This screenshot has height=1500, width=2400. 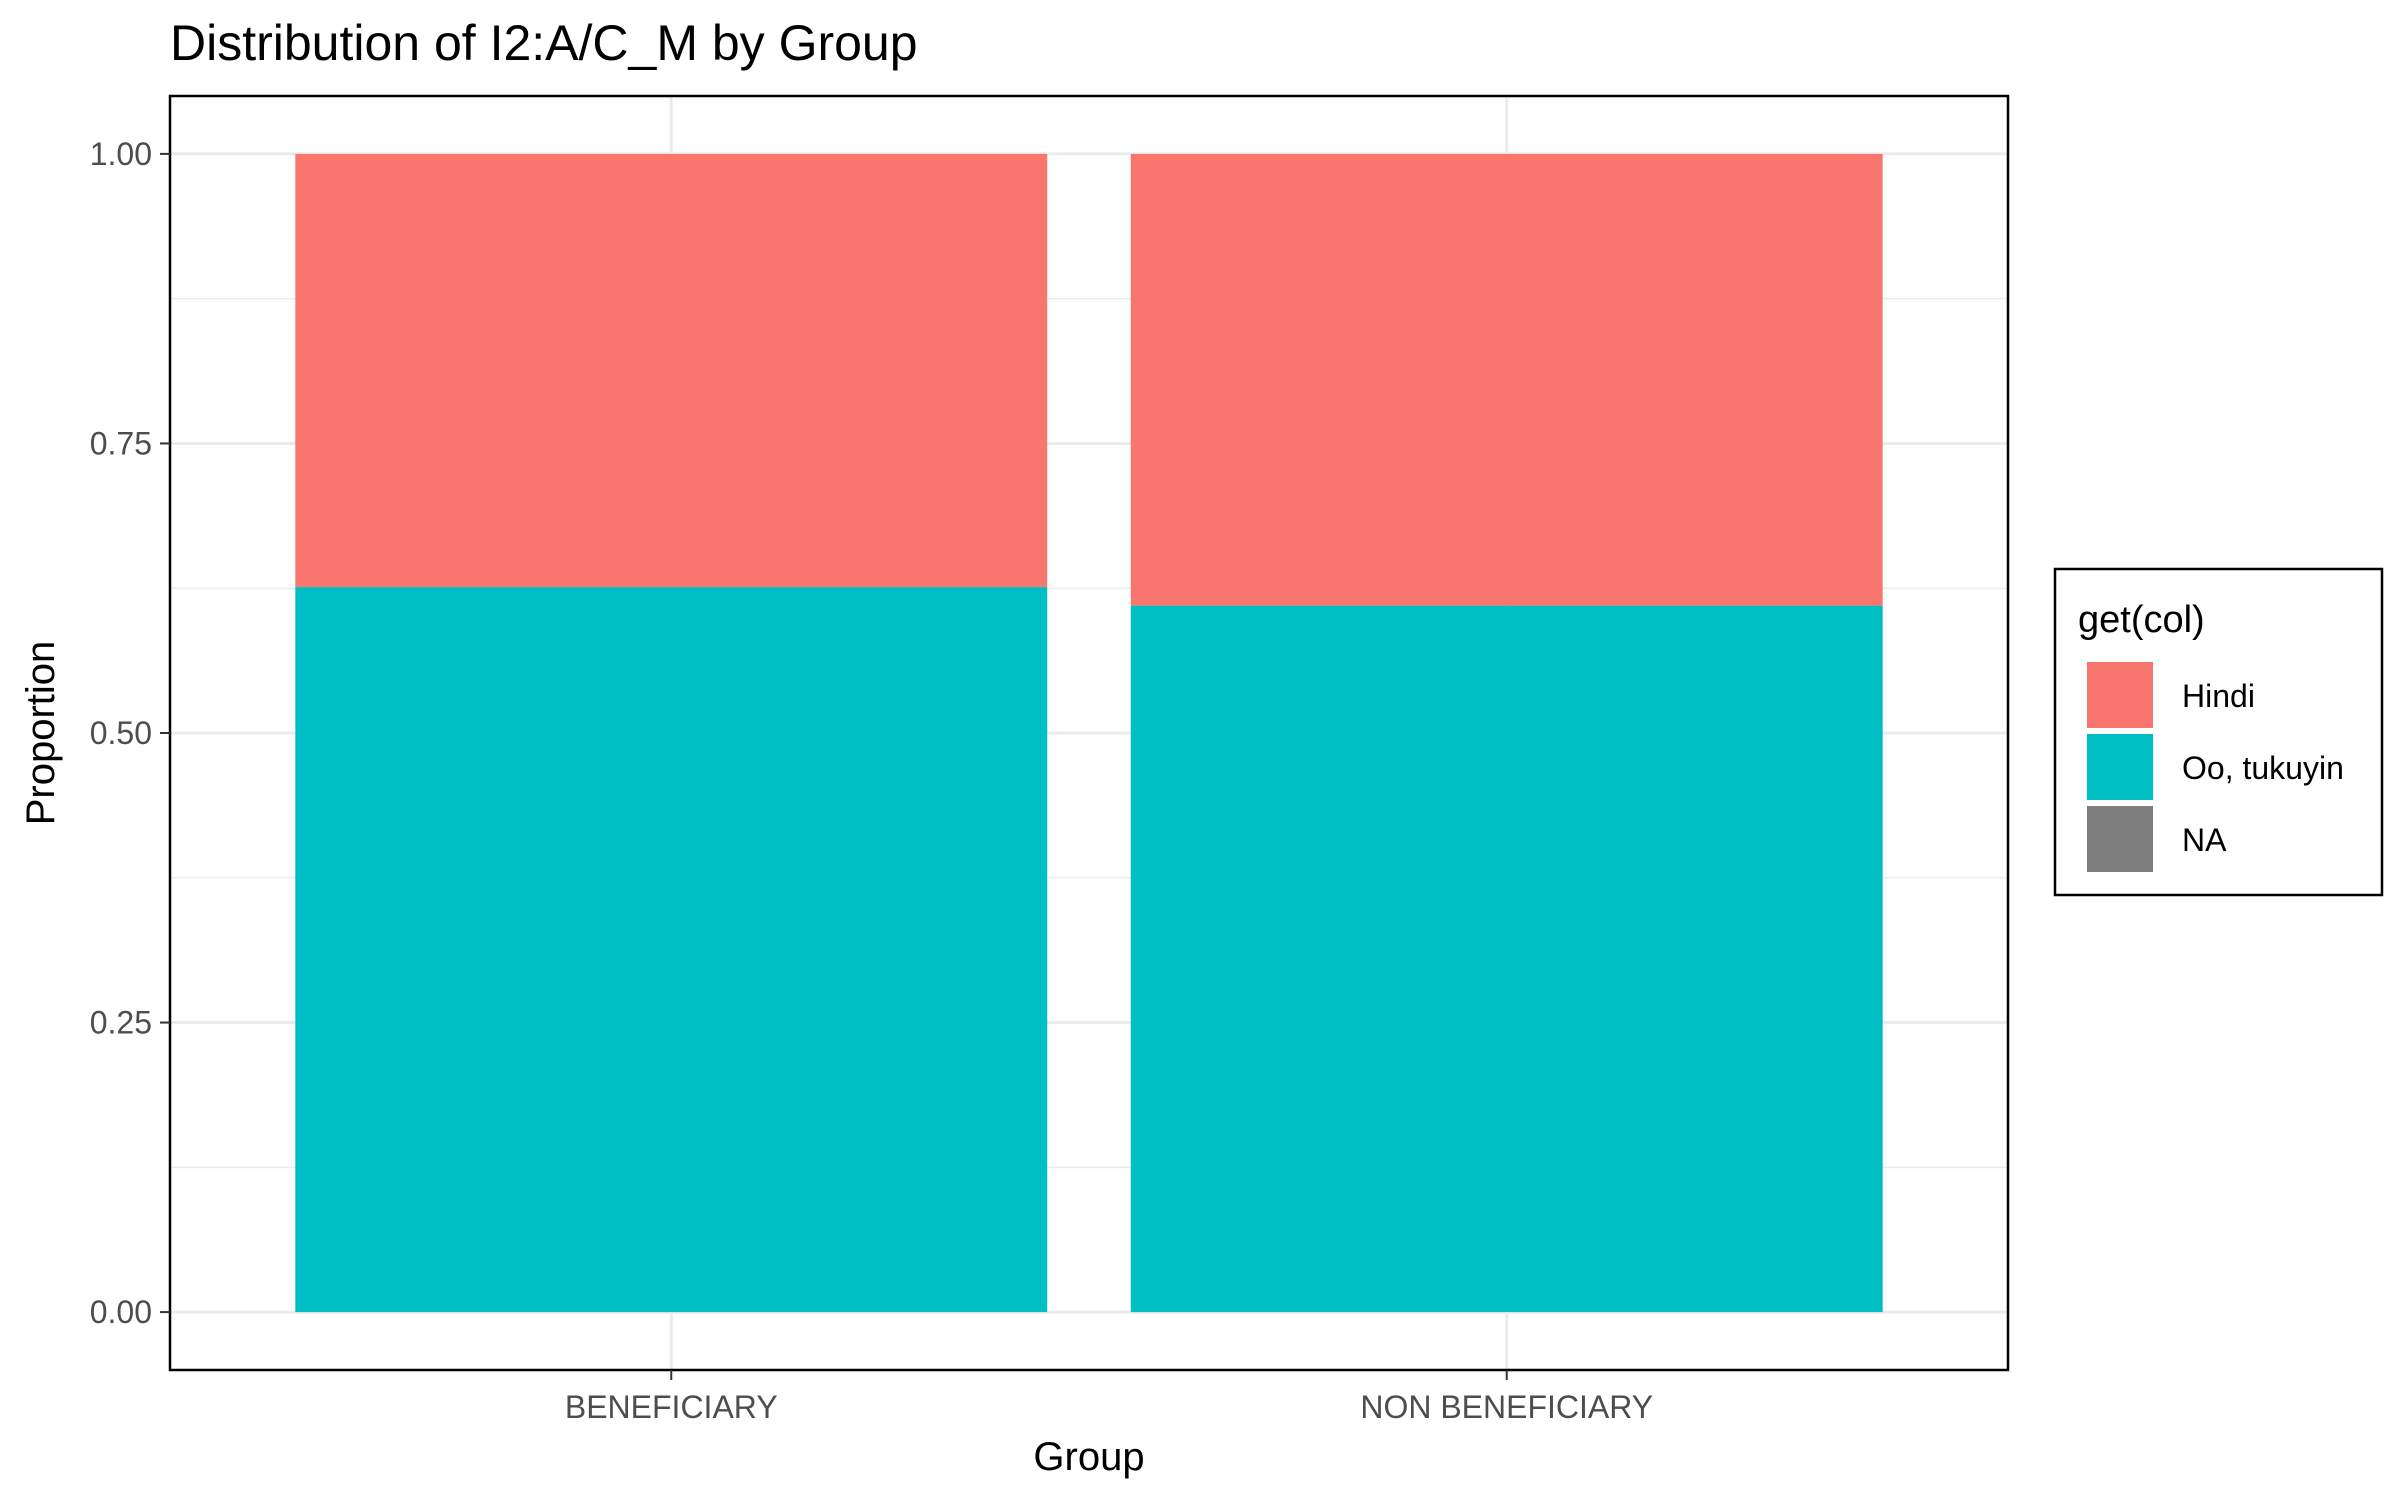 What do you see at coordinates (2263, 768) in the screenshot?
I see `legend-label: Oo, tukuyin` at bounding box center [2263, 768].